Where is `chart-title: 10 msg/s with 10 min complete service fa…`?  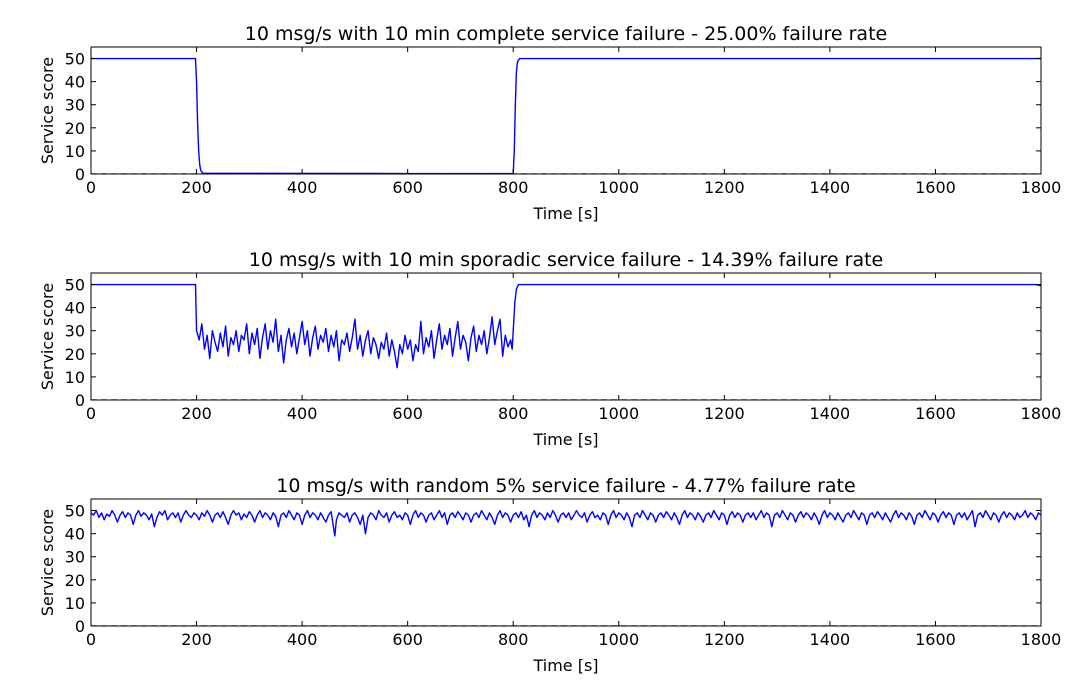
chart-title: 10 msg/s with 10 min complete service fa… is located at coordinates (566, 34).